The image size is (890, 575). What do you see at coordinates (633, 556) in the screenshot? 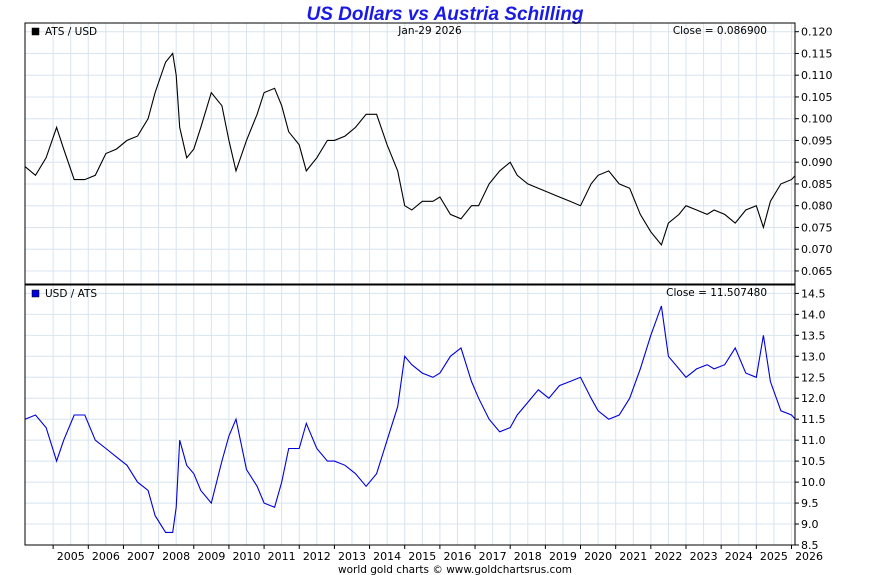
I see `x-tick-label: 2021` at bounding box center [633, 556].